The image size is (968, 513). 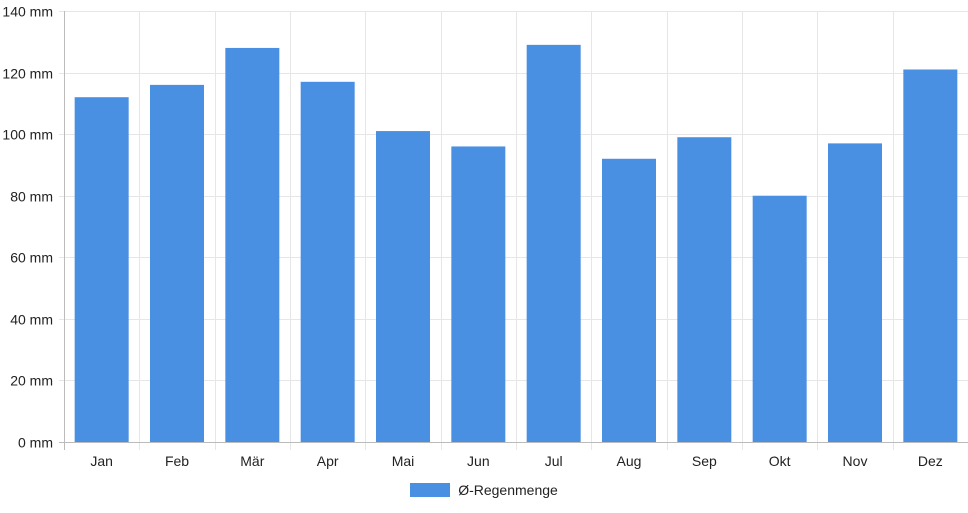 I want to click on bar-jan, so click(x=101, y=269).